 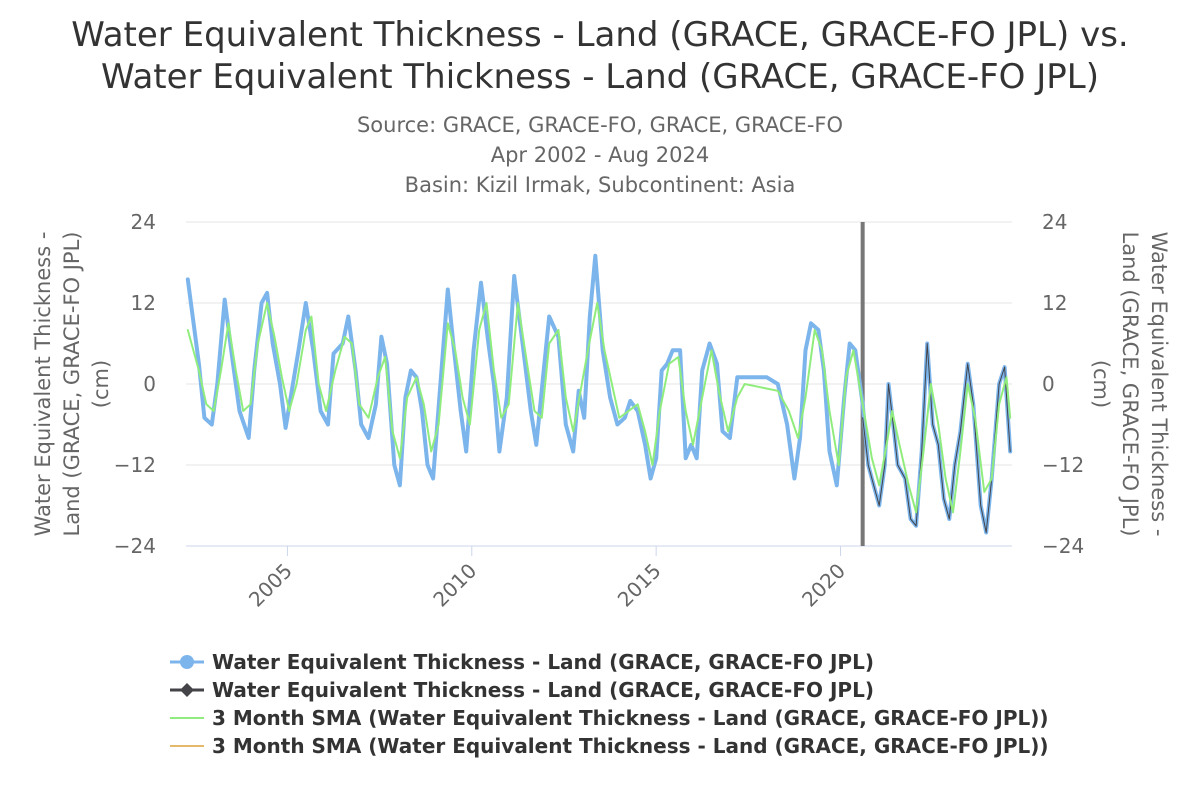 I want to click on y-tick-label-left: −12, so click(x=135, y=465).